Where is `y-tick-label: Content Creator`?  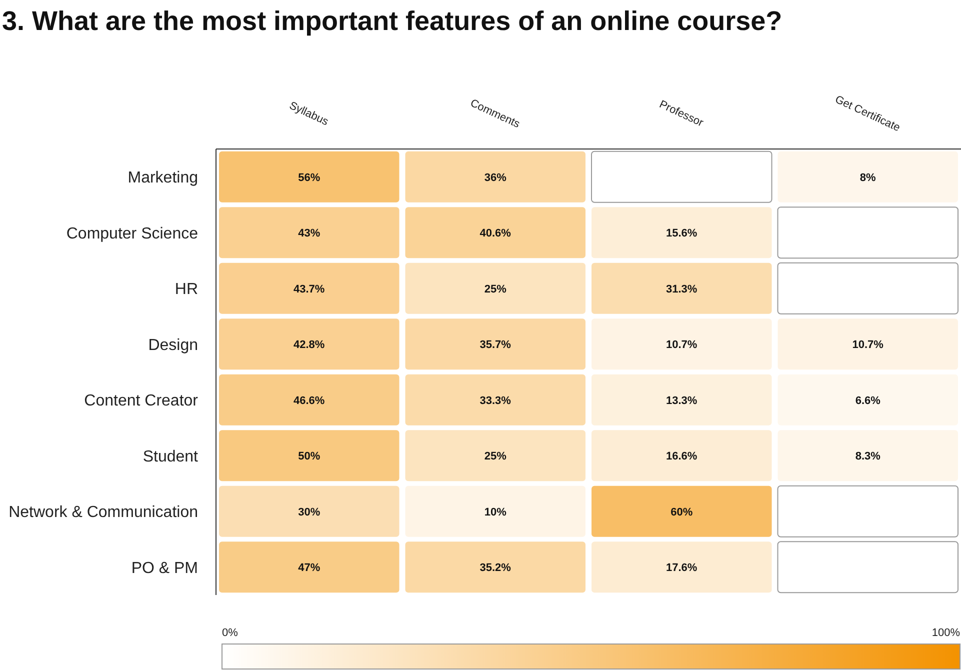
y-tick-label: Content Creator is located at coordinates (141, 401).